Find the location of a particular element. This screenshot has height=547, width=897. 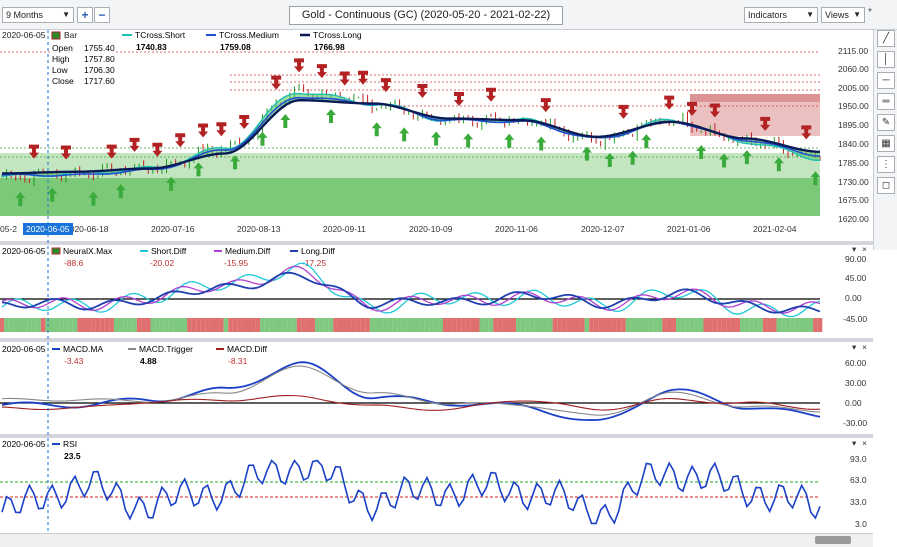

horizontal-line-icon: ─ is located at coordinates (886, 80).